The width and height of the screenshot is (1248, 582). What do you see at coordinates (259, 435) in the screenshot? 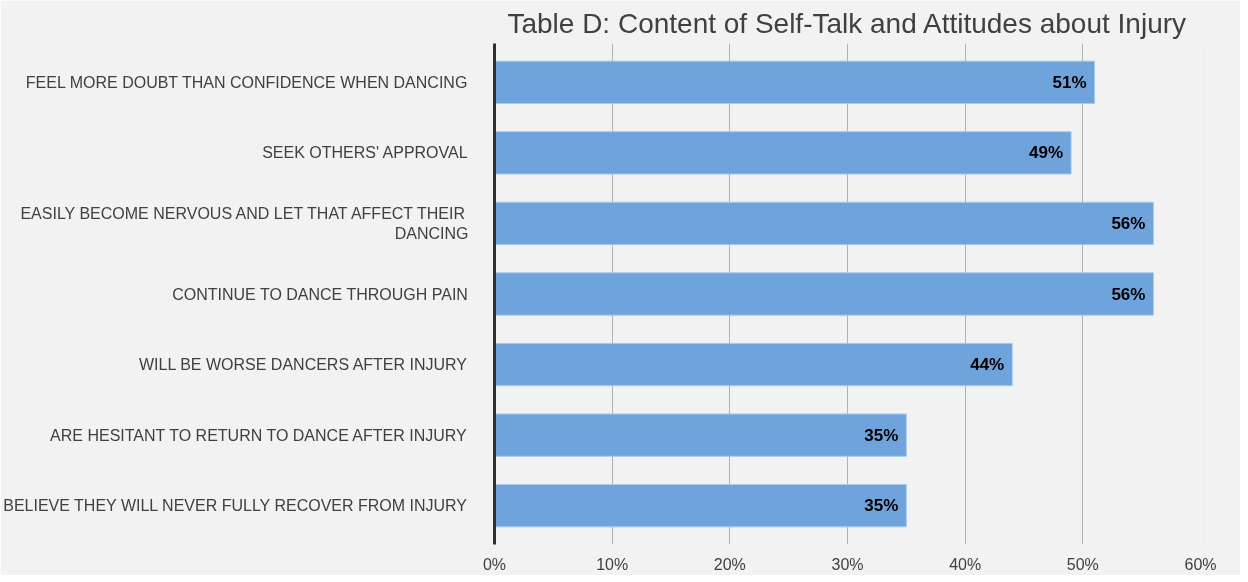
I see `y-tick-label: ARE HESITANT TO RETURN TO DANCE AFTER INJURY` at bounding box center [259, 435].